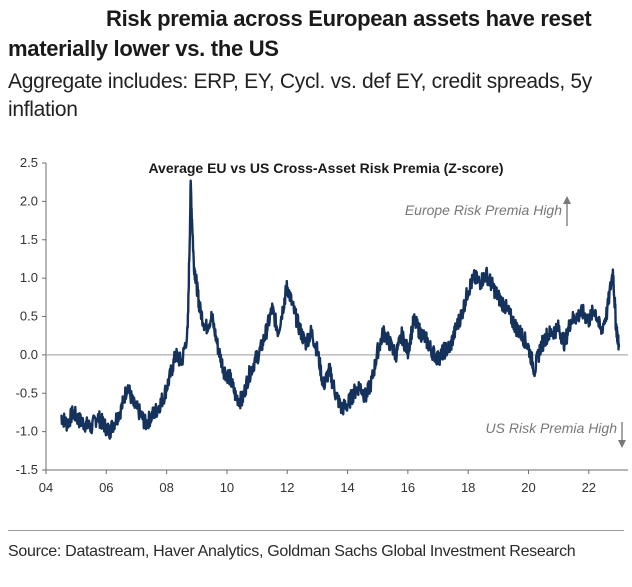 The height and width of the screenshot is (587, 632). I want to click on annotation-us-high: US Risk Premia High, so click(552, 428).